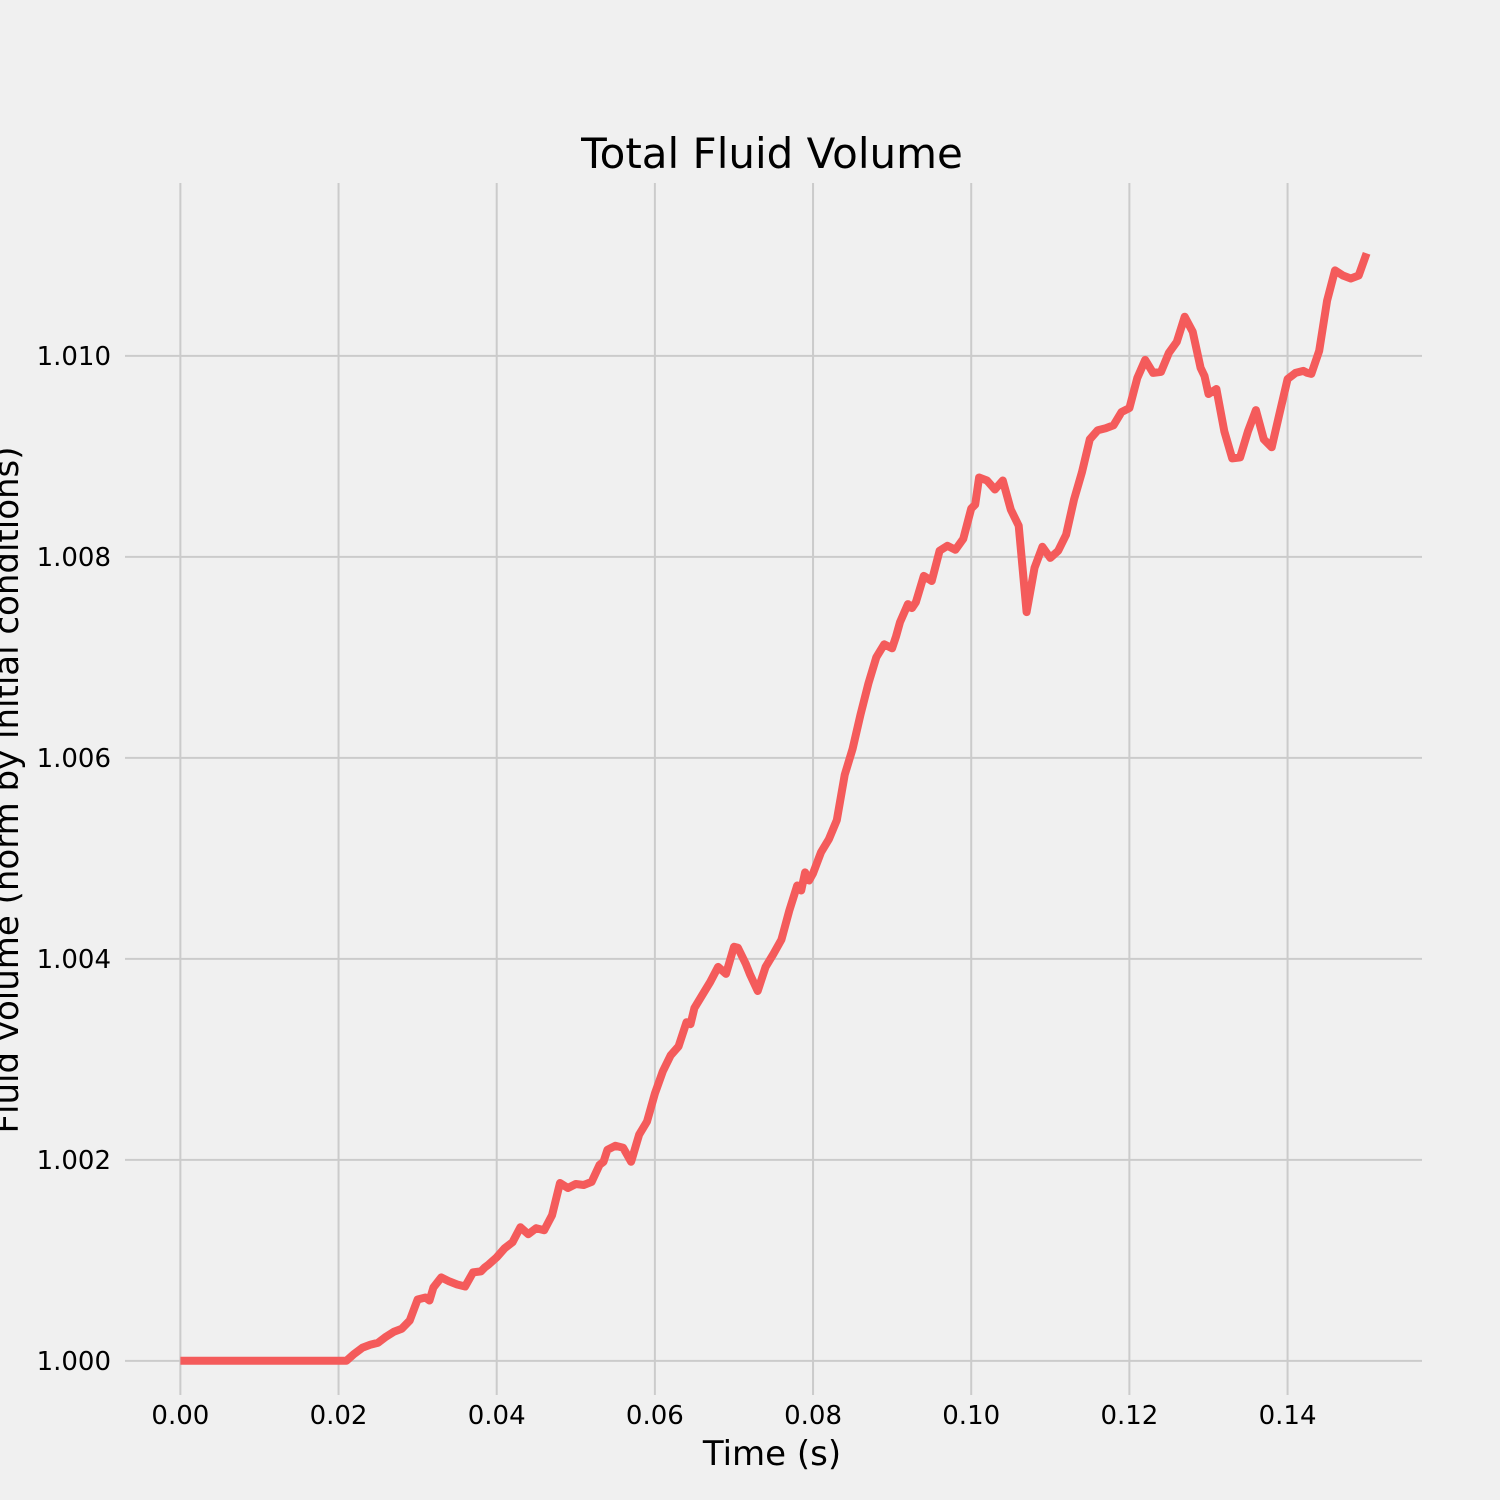  I want to click on y-tick-labels: 1.000 1.002 1.004 1.006 1.008 1.010, so click(74, 859).